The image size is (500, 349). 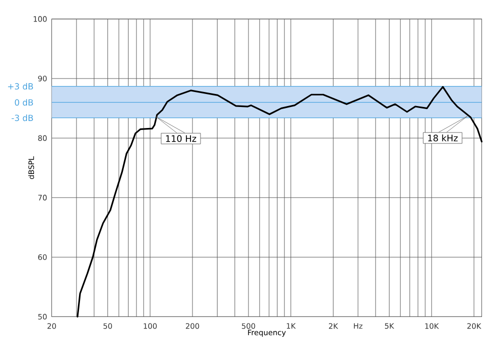 What do you see at coordinates (181, 138) in the screenshot?
I see `annotation: 110 Hz` at bounding box center [181, 138].